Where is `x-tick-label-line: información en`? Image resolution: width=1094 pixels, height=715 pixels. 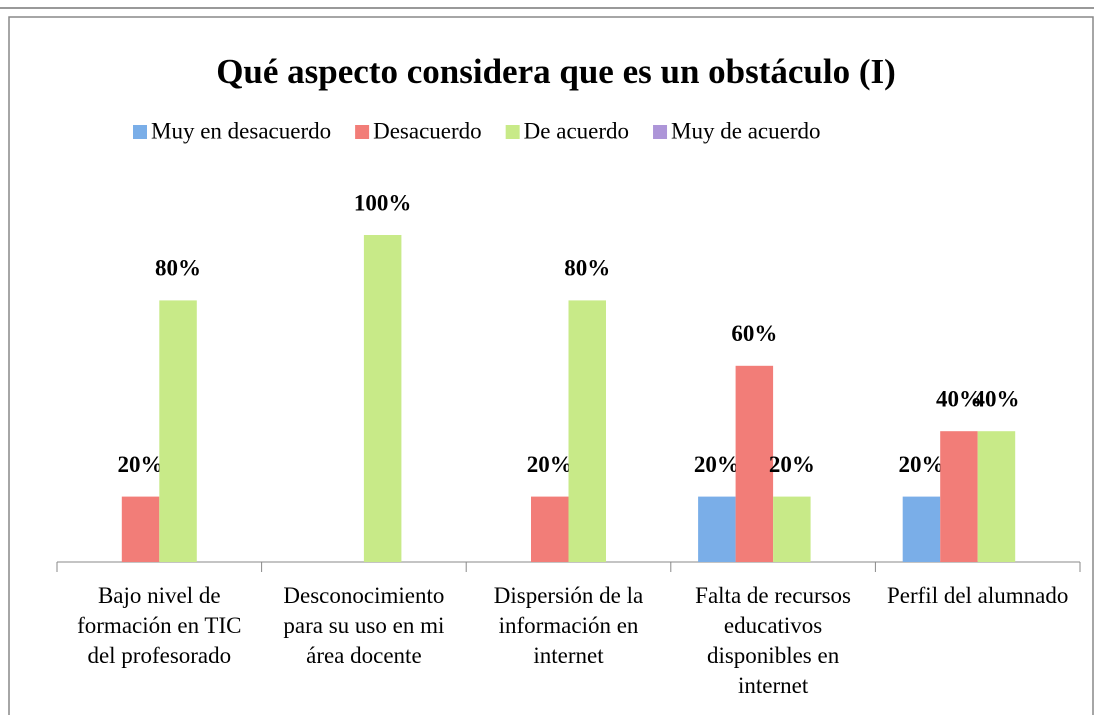 x-tick-label-line: información en is located at coordinates (569, 625).